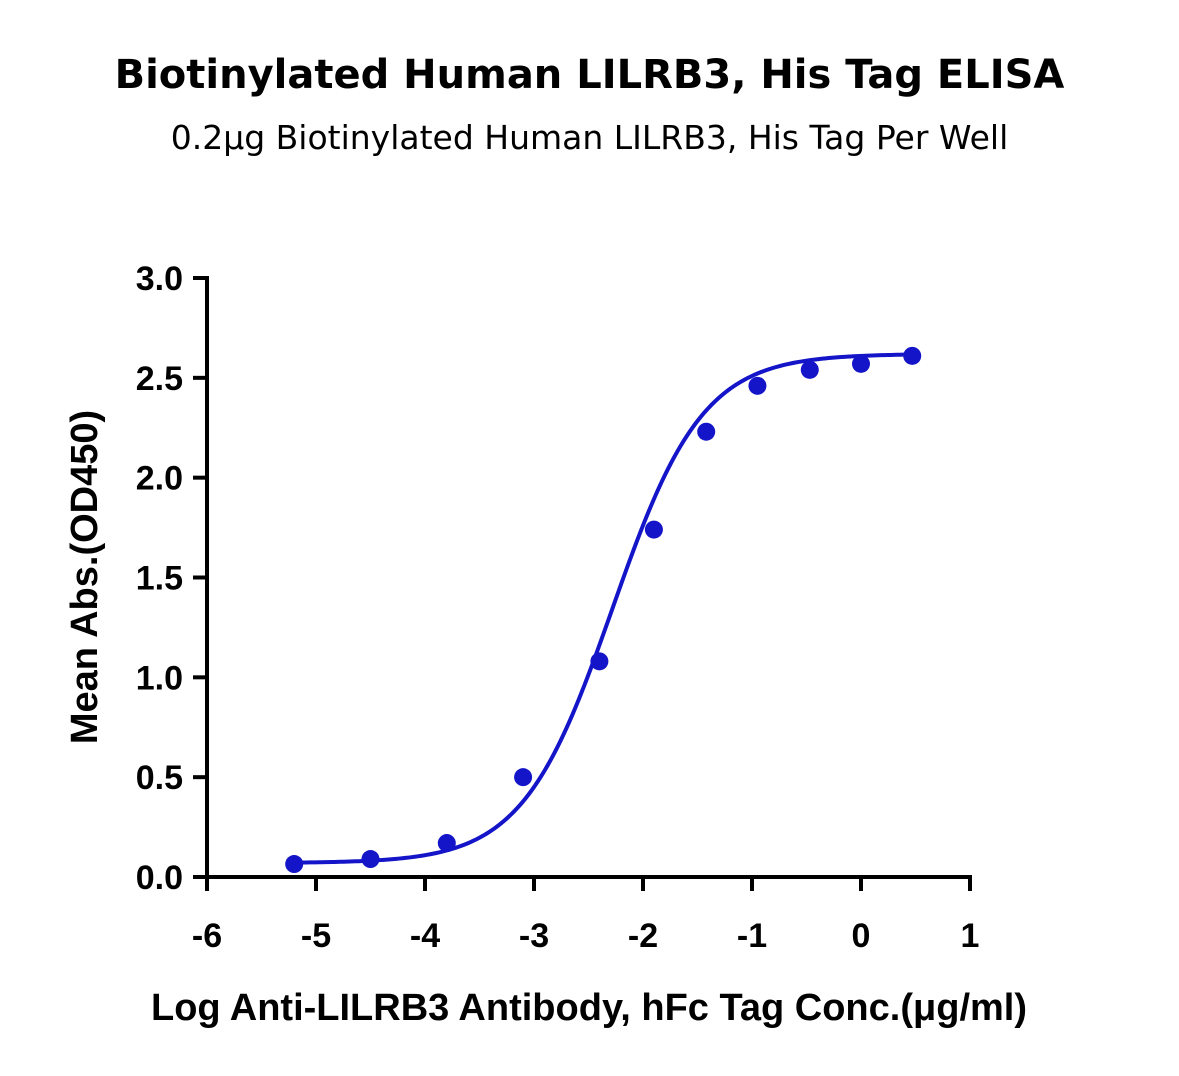 The image size is (1179, 1076). What do you see at coordinates (159, 678) in the screenshot?
I see `y-tick-label-2: 1.0` at bounding box center [159, 678].